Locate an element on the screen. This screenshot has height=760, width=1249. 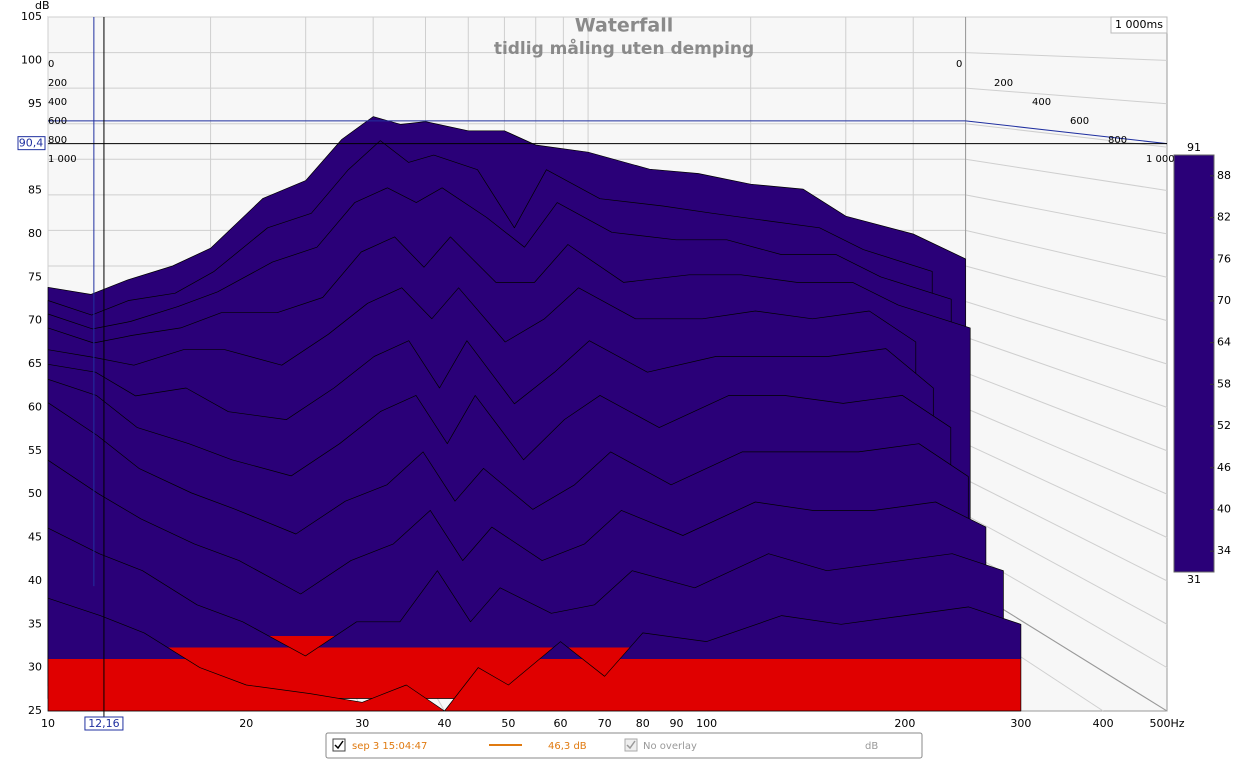
chart-subtitle: tidlig måling uten demping is located at coordinates (624, 48).